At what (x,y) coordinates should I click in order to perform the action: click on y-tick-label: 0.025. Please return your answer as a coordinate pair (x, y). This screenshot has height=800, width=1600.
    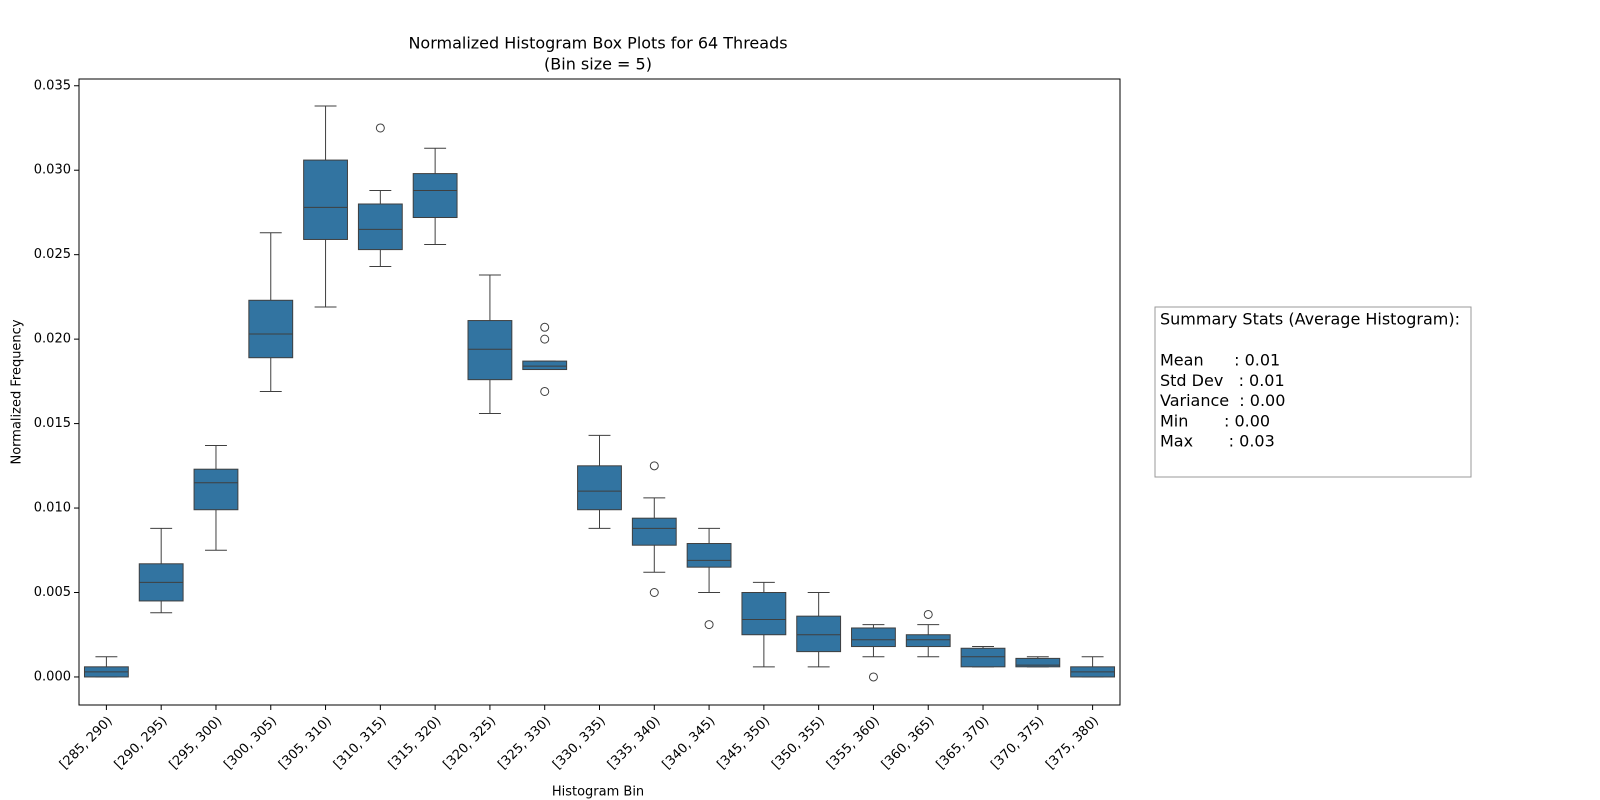
    Looking at the image, I should click on (52, 254).